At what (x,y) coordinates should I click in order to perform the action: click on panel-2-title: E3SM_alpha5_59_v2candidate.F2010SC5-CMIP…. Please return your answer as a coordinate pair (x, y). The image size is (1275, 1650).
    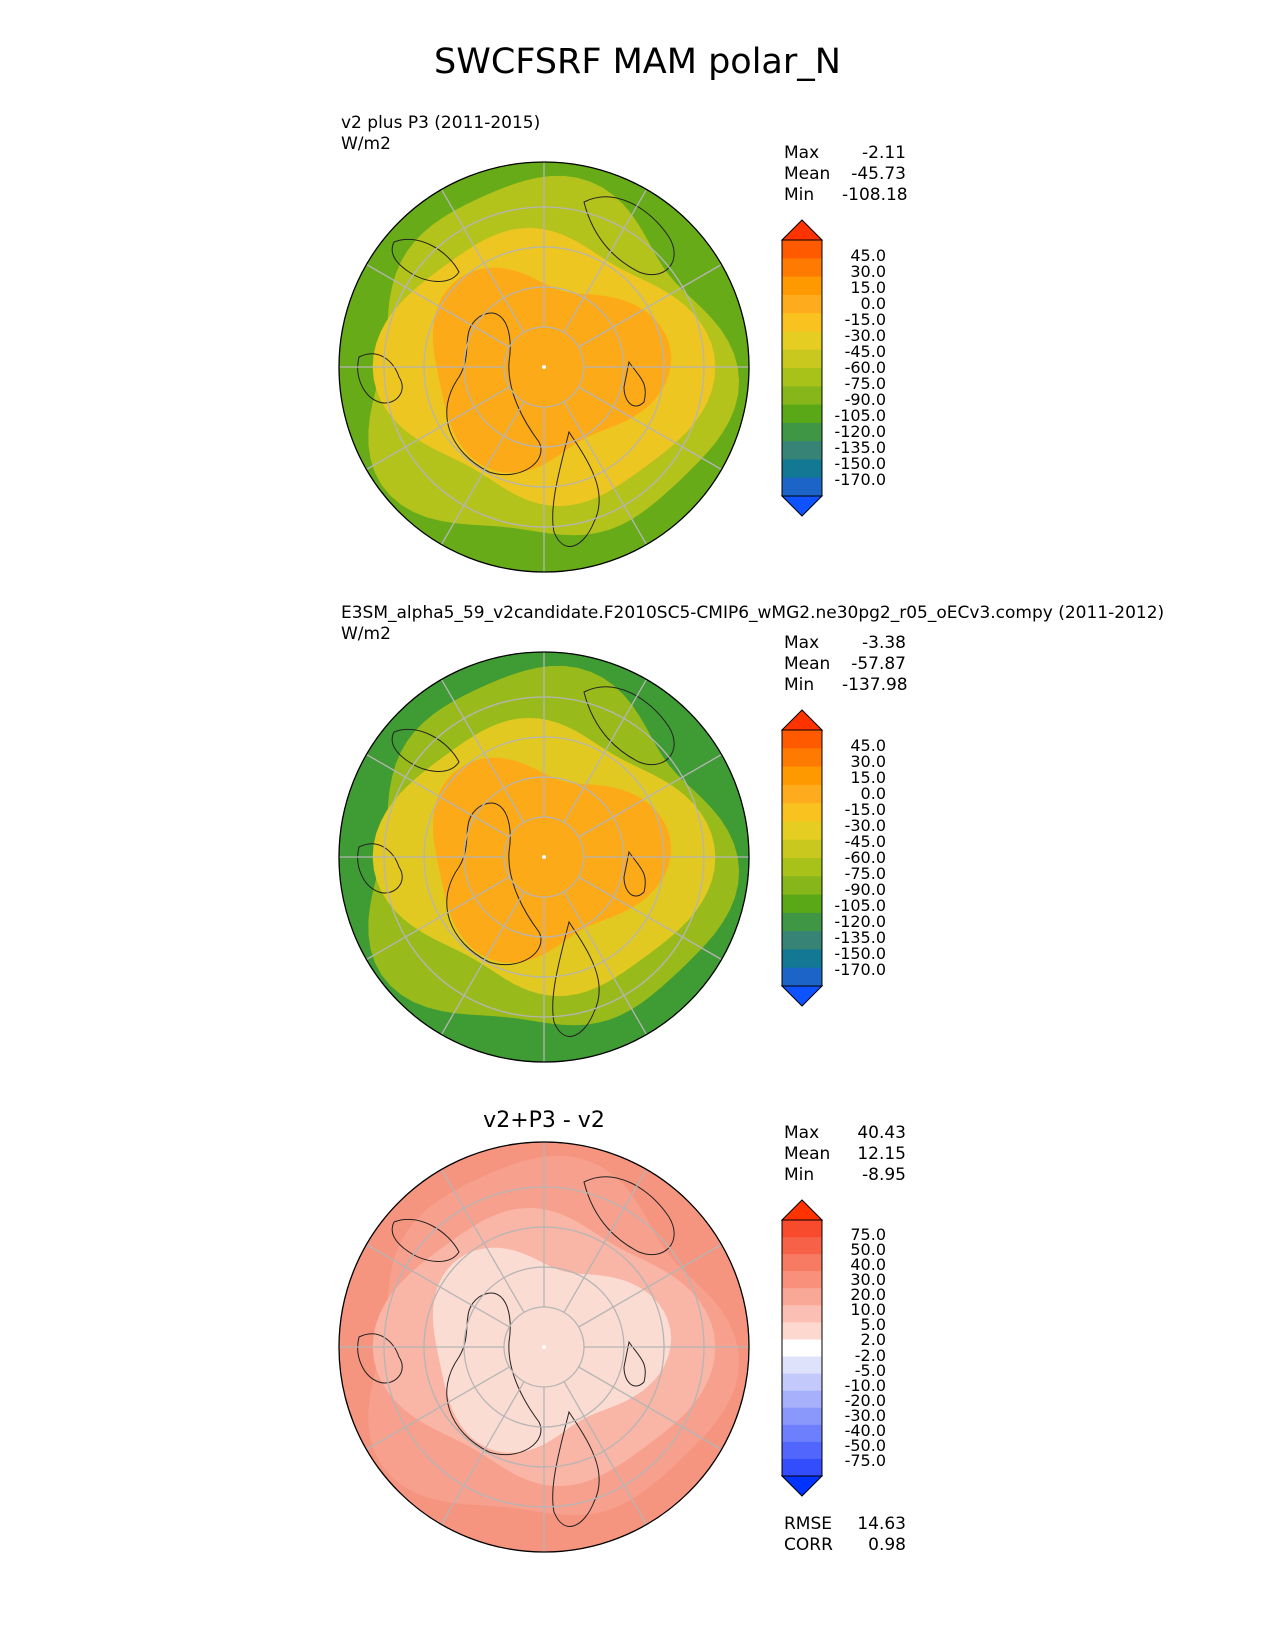
    Looking at the image, I should click on (753, 613).